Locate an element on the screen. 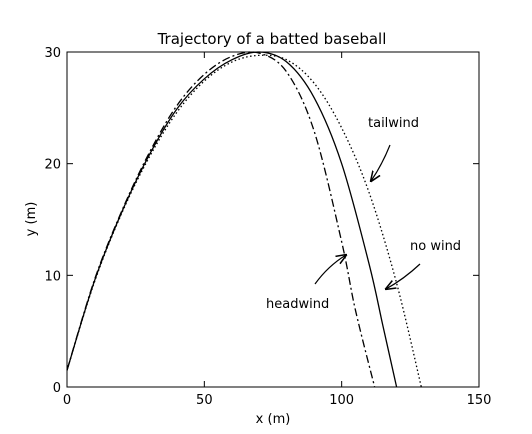 The image size is (532, 434). arrow-tailwind is located at coordinates (381, 162).